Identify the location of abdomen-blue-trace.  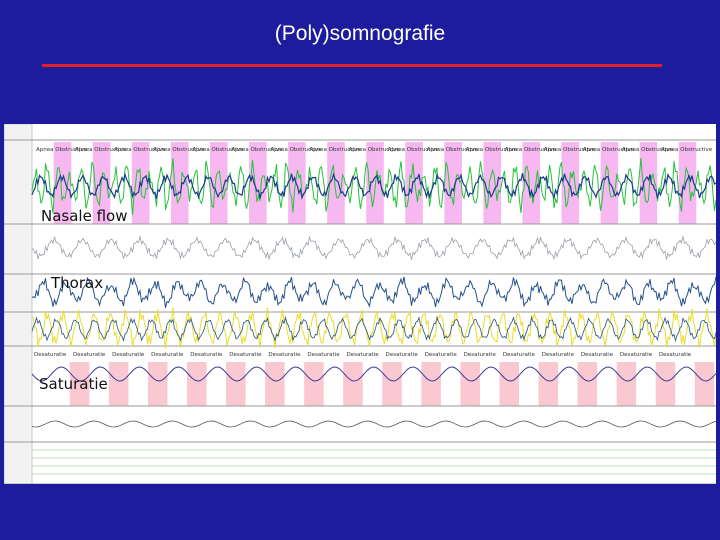
(373, 329).